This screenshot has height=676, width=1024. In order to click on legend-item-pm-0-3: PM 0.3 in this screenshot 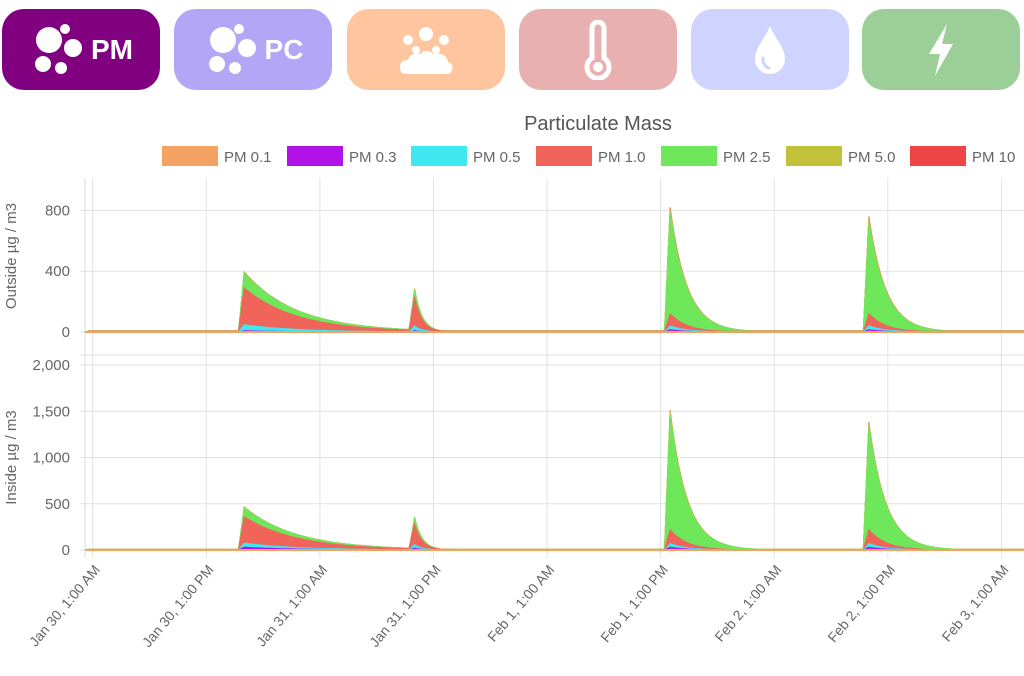, I will do `click(342, 156)`.